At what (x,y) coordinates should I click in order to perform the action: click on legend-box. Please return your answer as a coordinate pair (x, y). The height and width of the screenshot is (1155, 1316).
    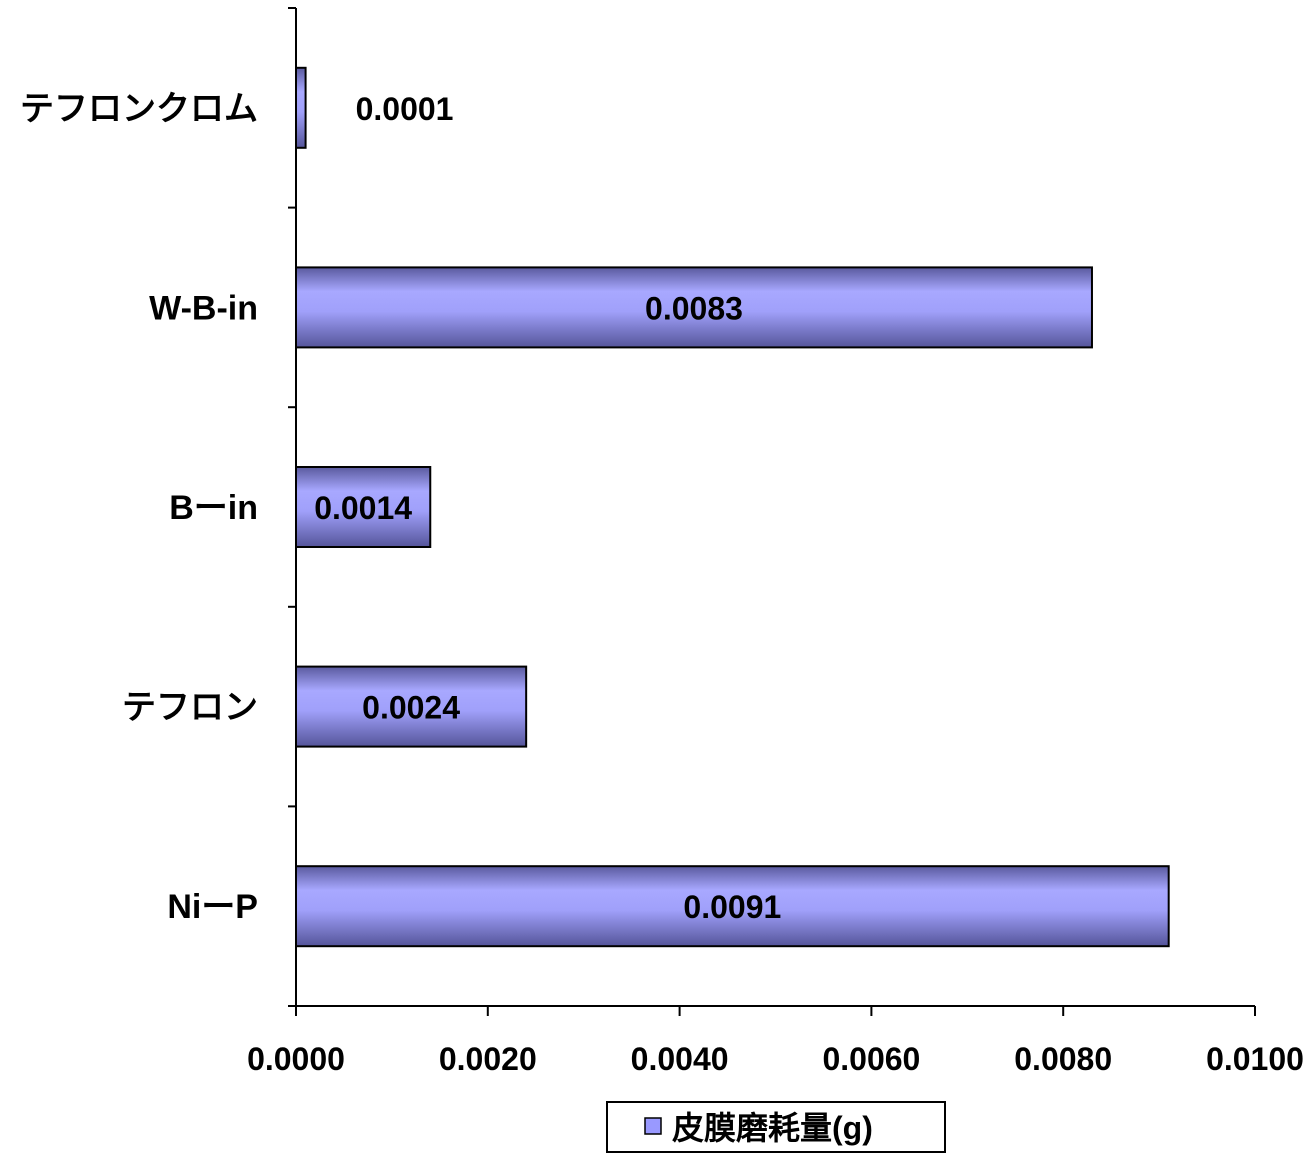
    Looking at the image, I should click on (776, 1127).